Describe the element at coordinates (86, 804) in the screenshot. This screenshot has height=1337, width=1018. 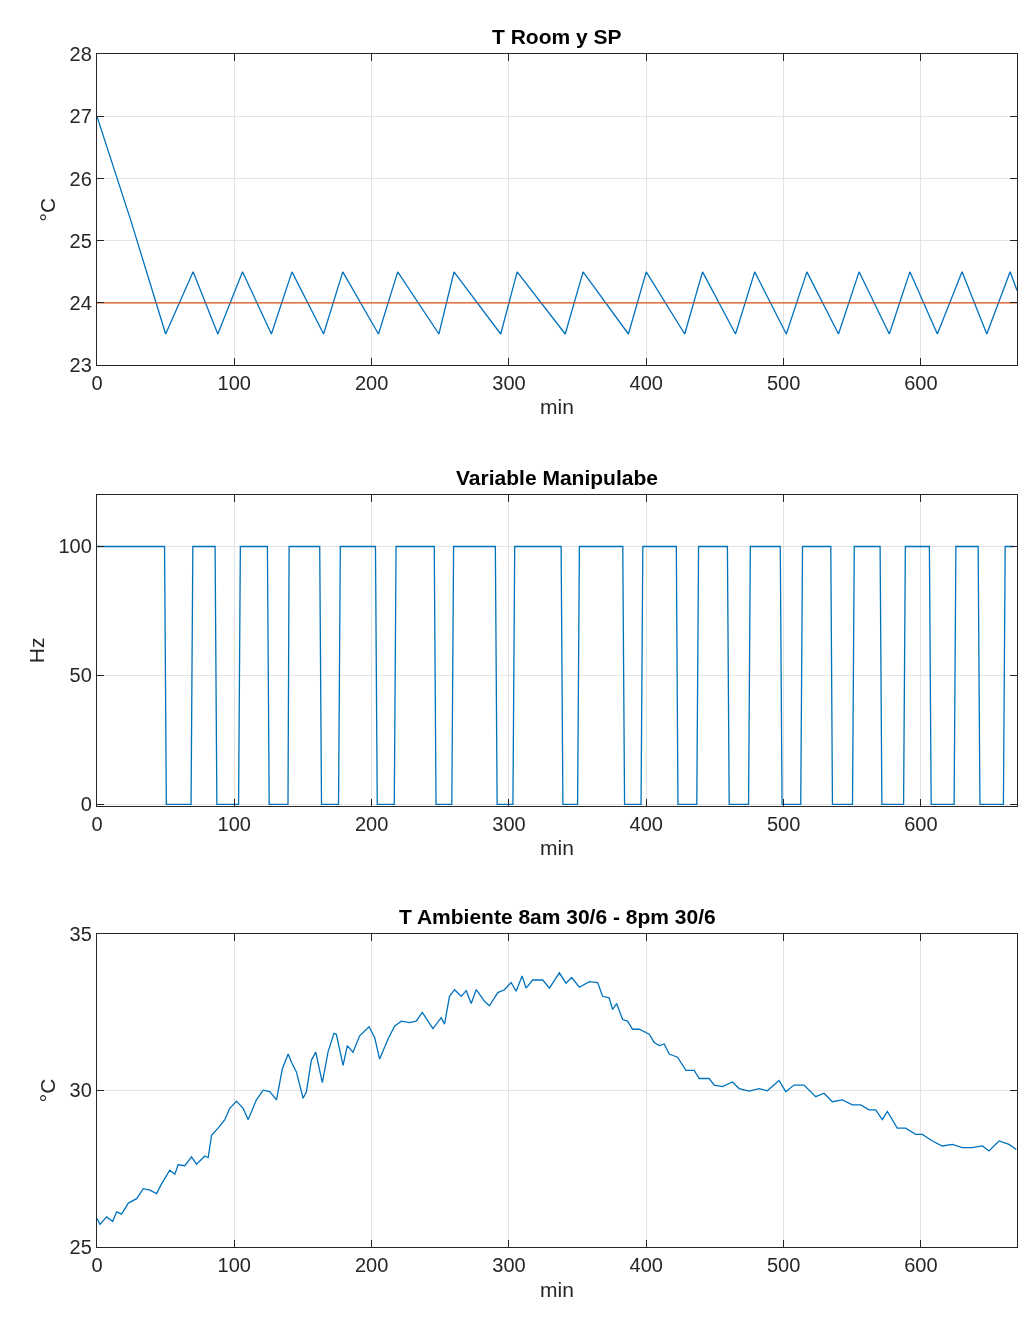
I see `y-tick-label: 0` at that location.